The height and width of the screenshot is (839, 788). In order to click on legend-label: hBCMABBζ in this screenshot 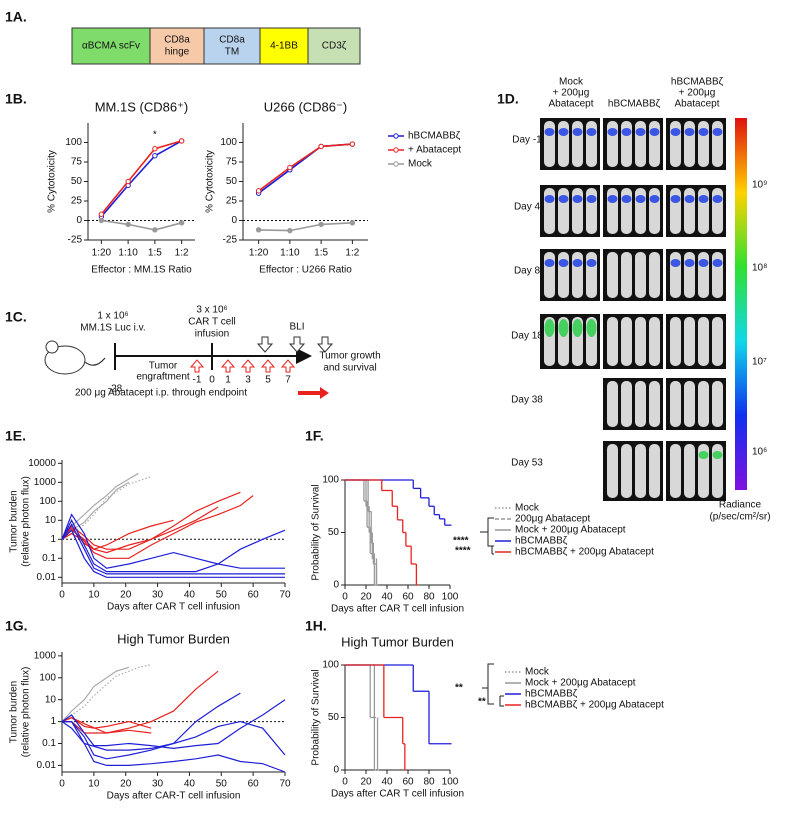, I will do `click(551, 694)`.